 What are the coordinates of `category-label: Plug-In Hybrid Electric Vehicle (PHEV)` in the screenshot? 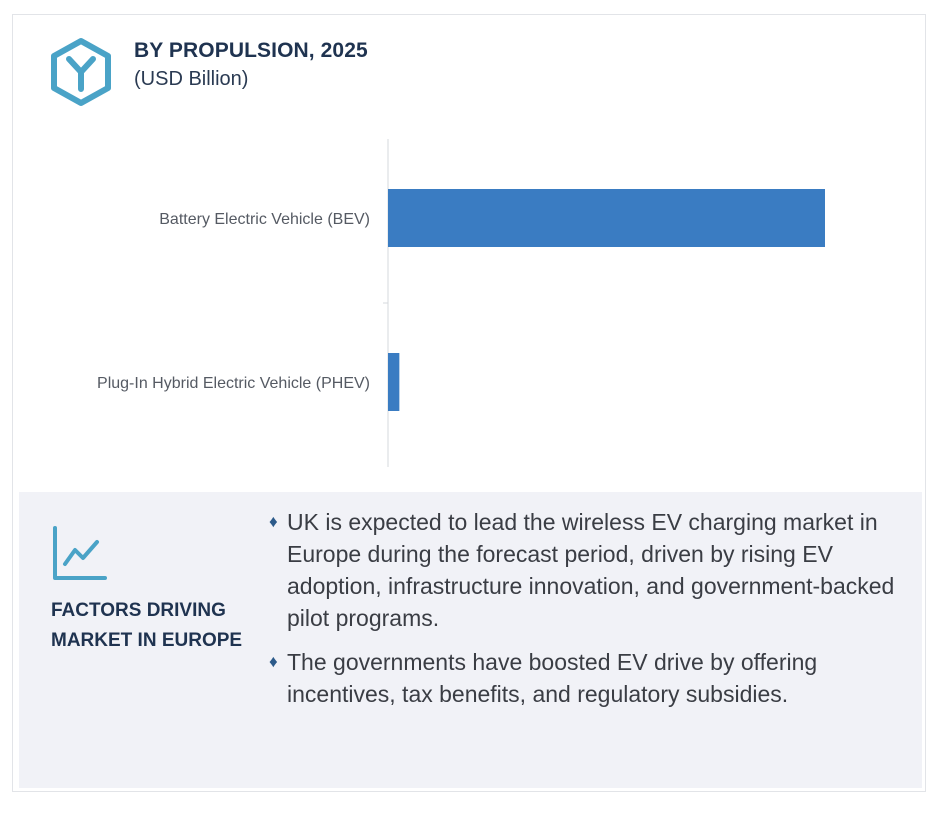 It's located at (233, 383).